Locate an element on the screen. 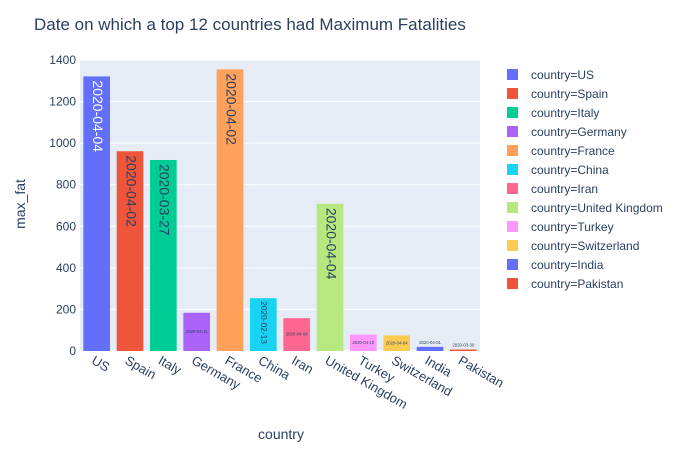 This screenshot has width=700, height=455. legend-item: country=US is located at coordinates (550, 75).